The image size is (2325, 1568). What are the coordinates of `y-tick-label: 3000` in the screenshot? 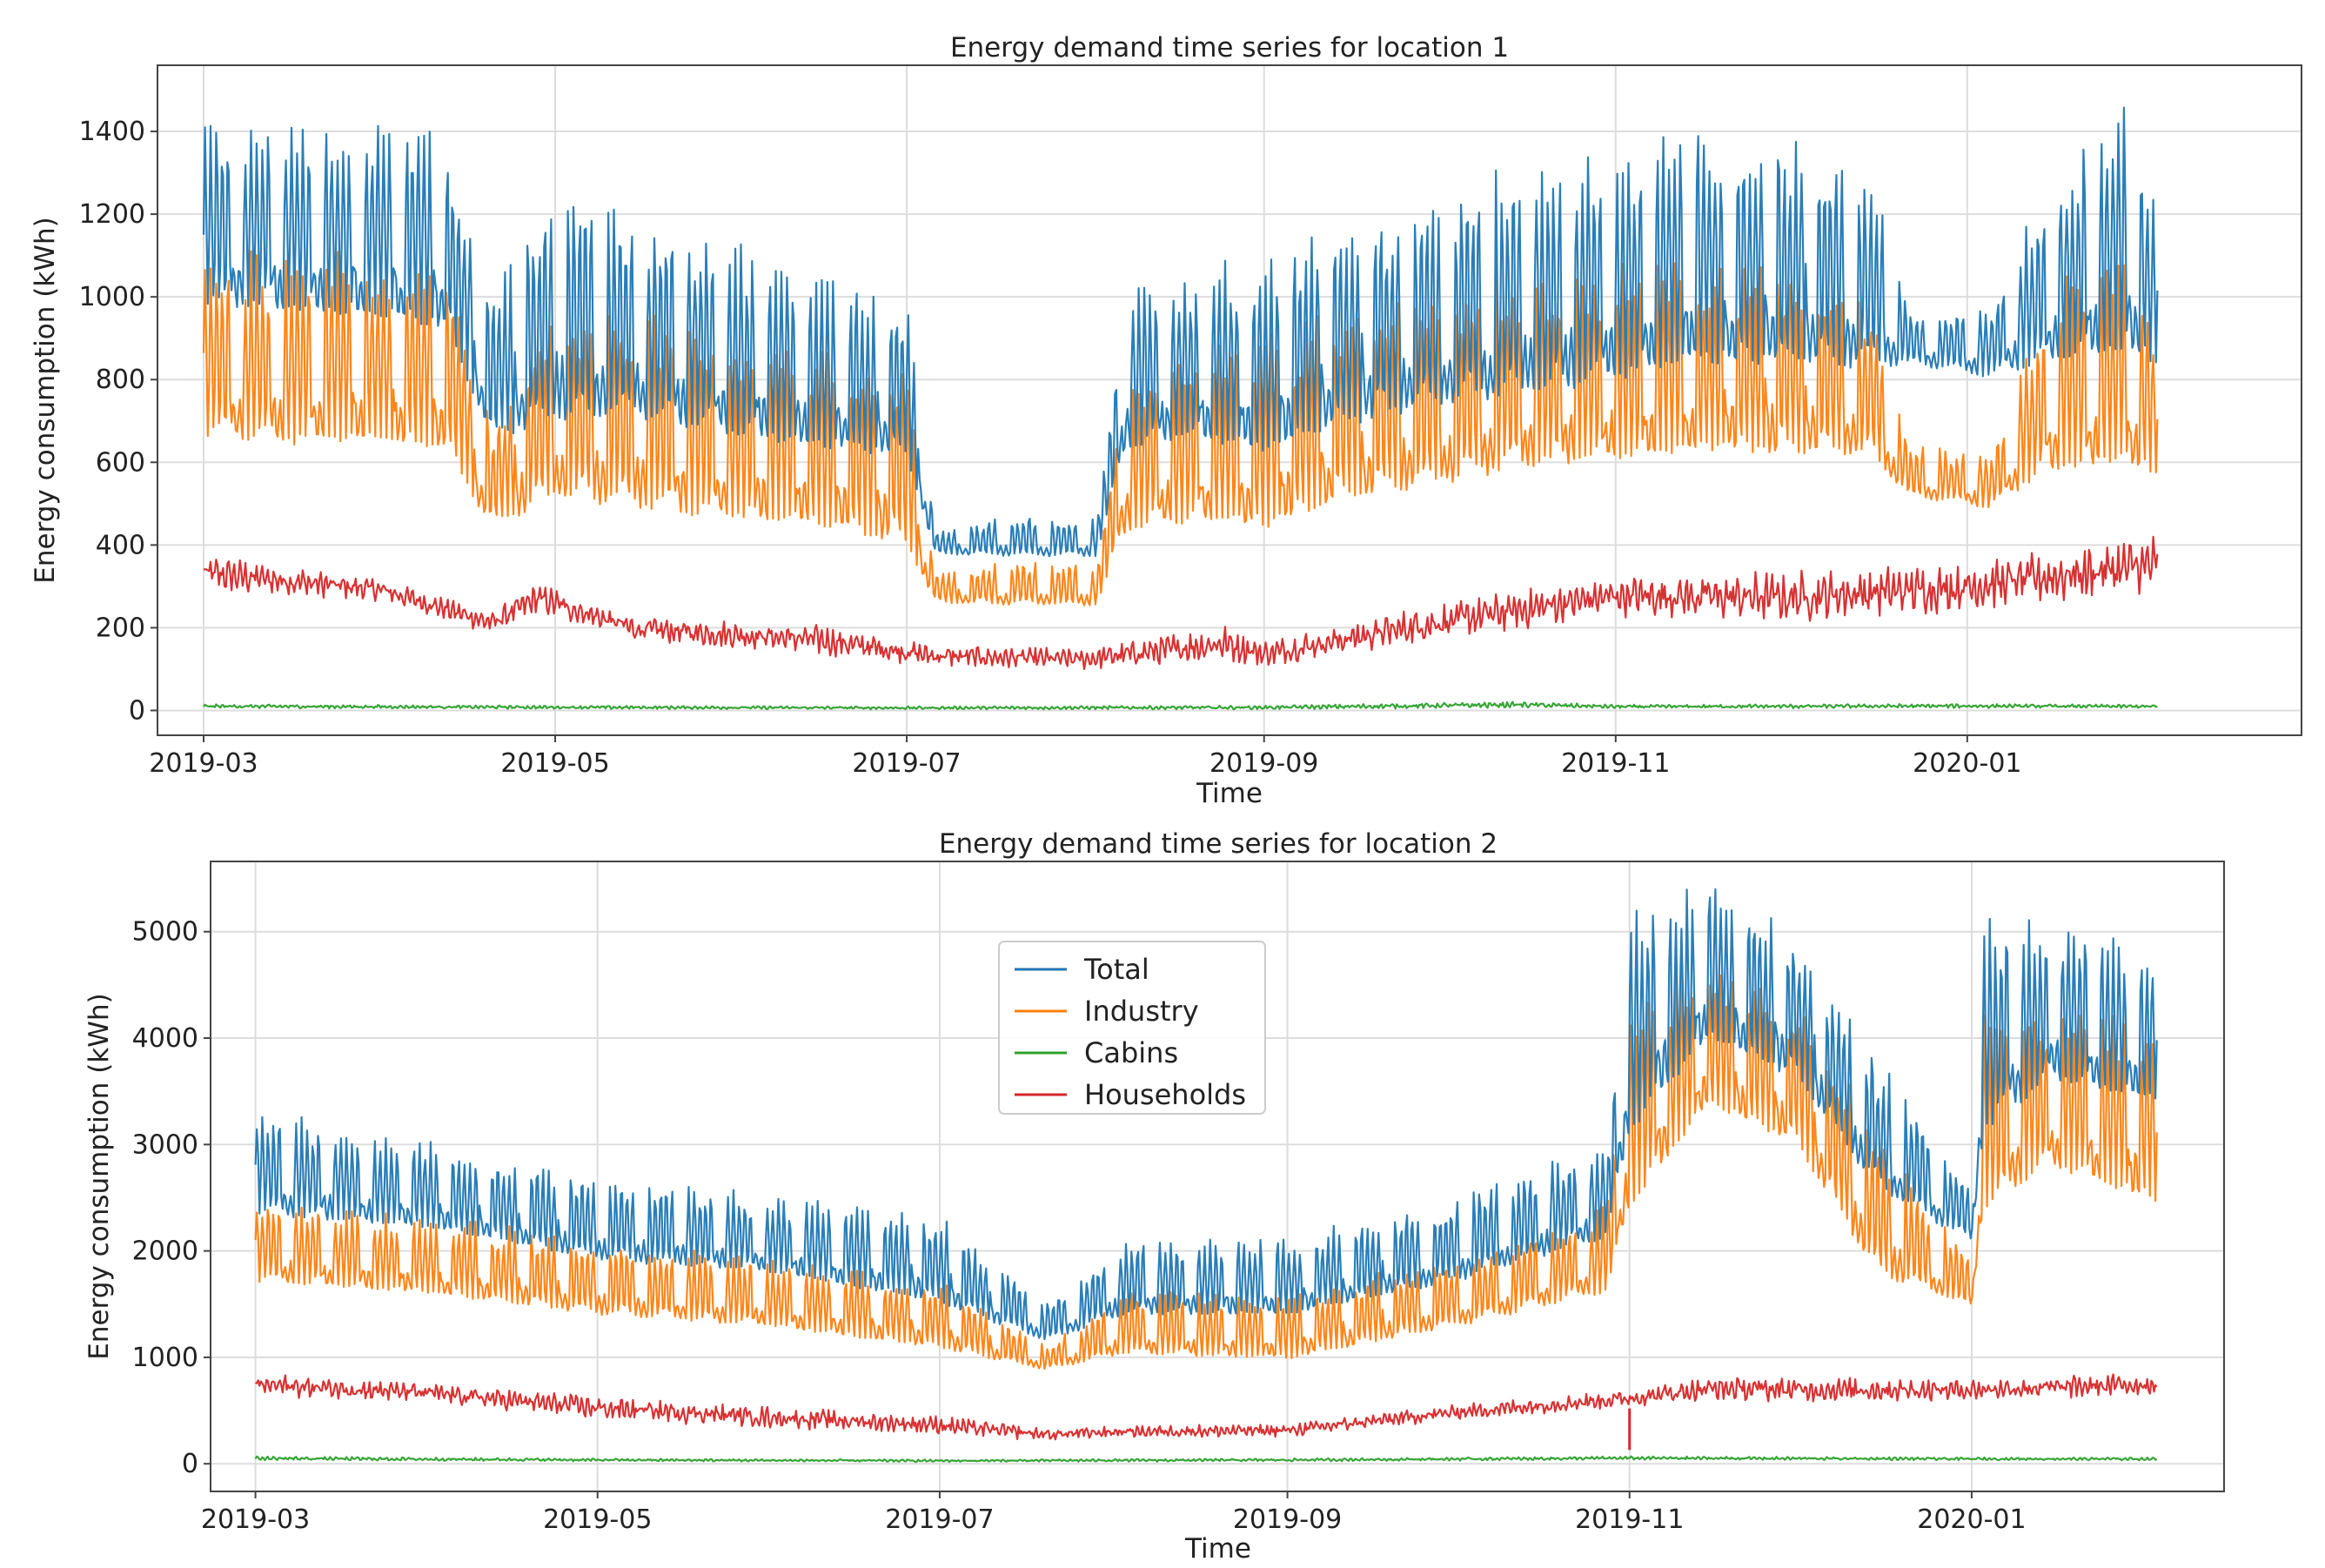 It's located at (165, 1144).